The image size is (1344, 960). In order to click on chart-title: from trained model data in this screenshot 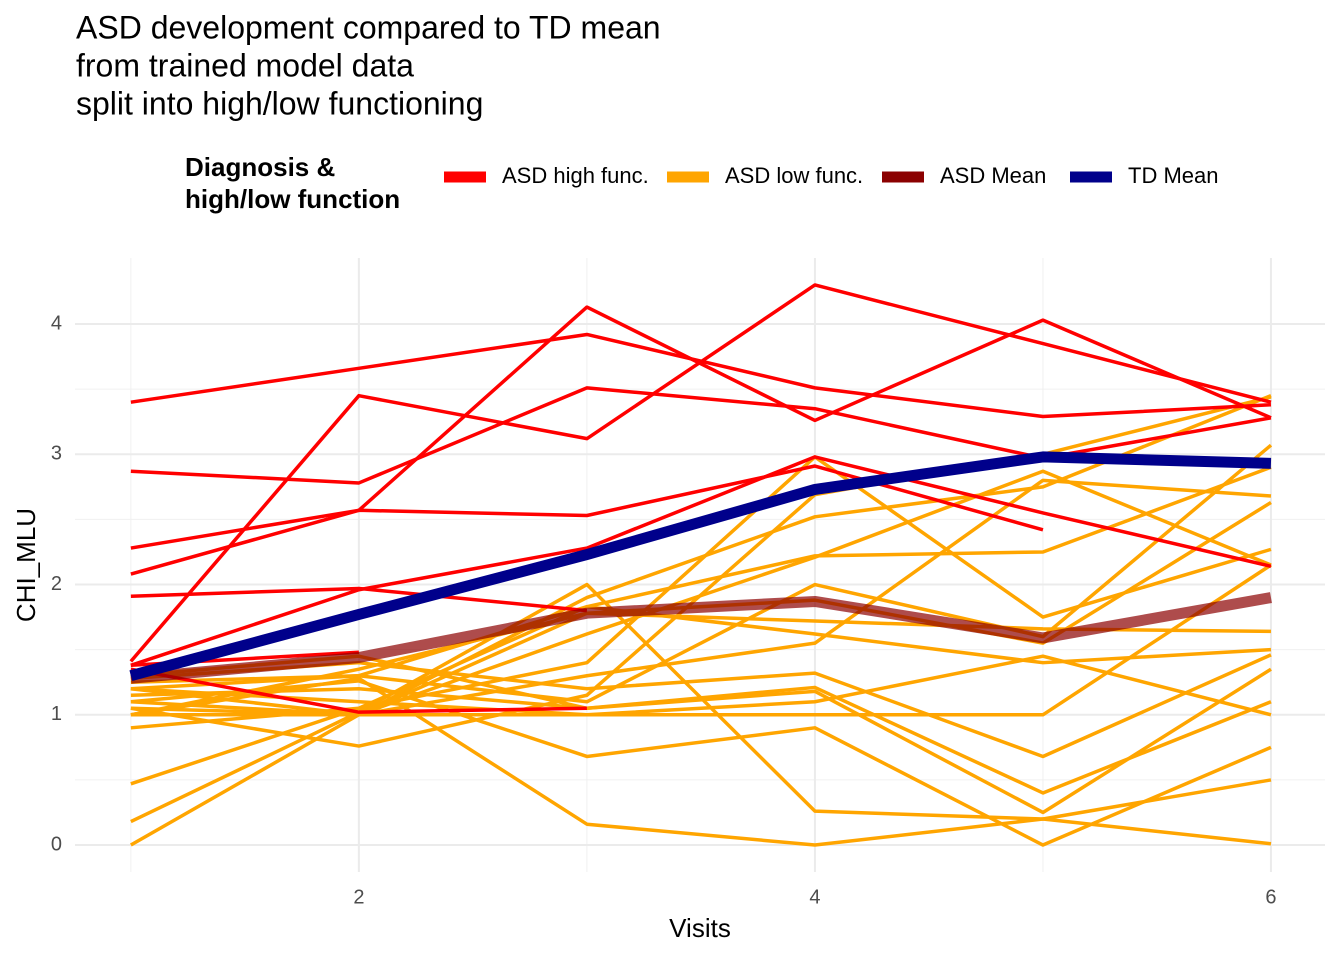, I will do `click(245, 65)`.